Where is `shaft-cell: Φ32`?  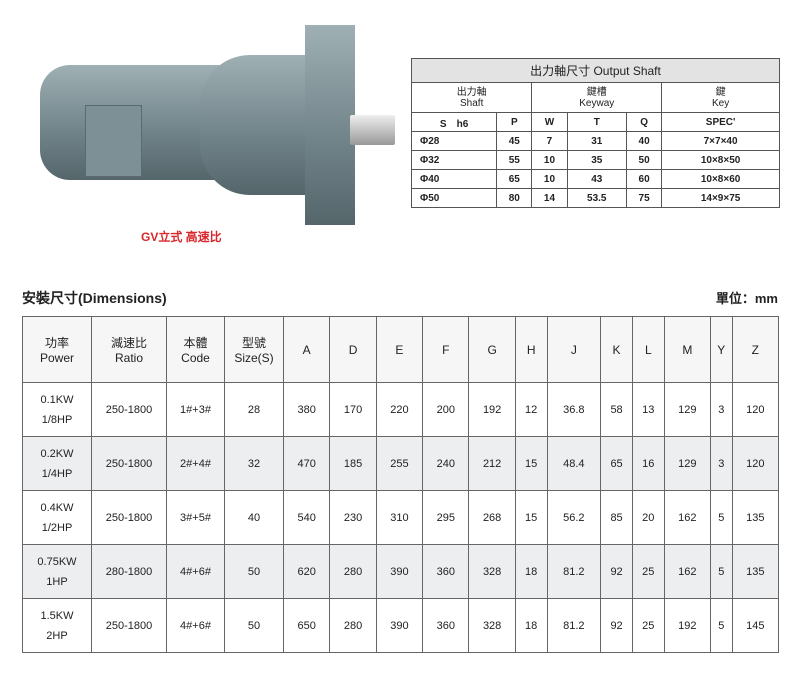 shaft-cell: Φ32 is located at coordinates (454, 160).